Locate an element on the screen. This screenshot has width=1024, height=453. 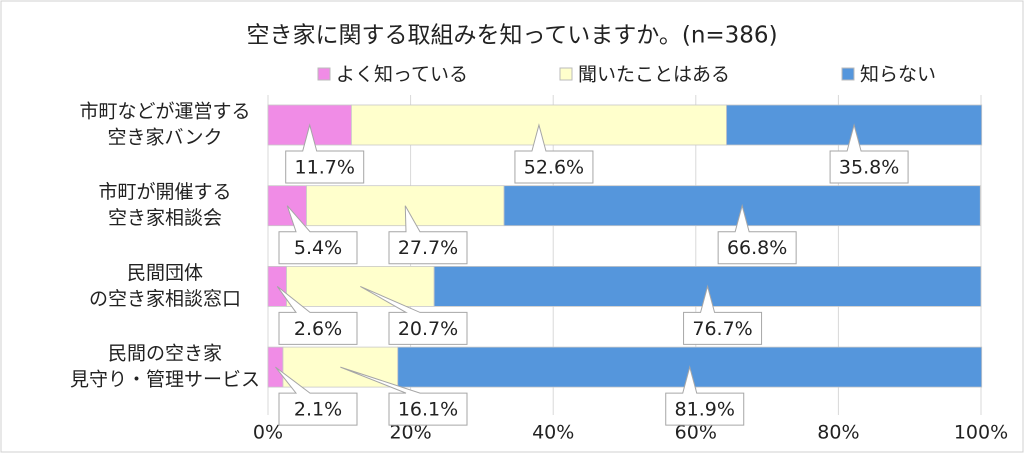
x-tick-label: 100% is located at coordinates (981, 433).